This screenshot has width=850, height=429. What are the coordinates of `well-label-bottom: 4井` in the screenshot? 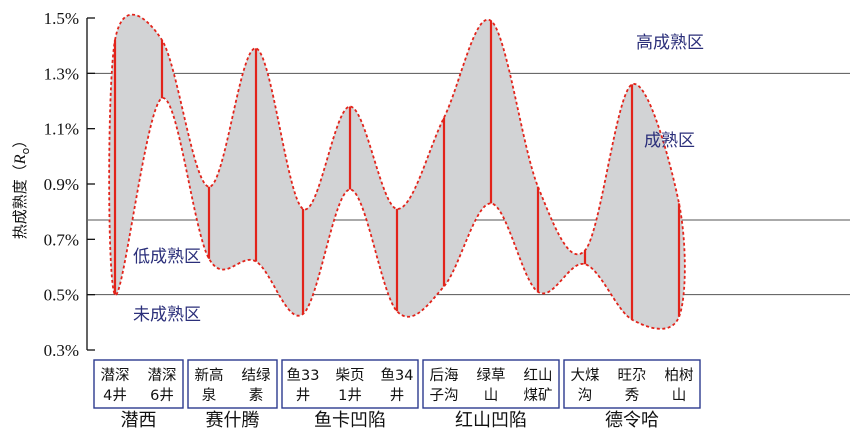 It's located at (115, 395).